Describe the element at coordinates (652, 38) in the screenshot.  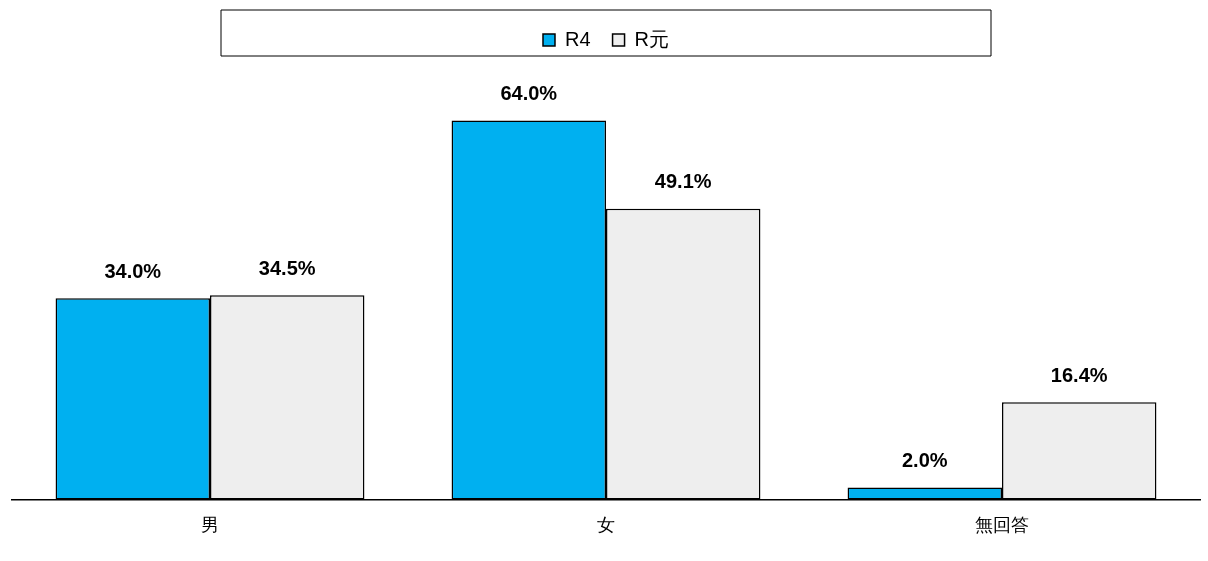
I see `legend-label: R元` at that location.